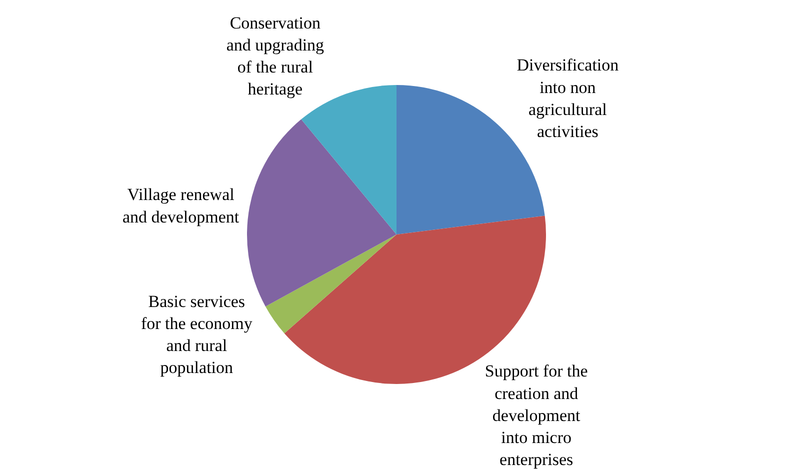 This screenshot has width=793, height=469. Describe the element at coordinates (181, 205) in the screenshot. I see `slice-label: Village renewal and development` at that location.